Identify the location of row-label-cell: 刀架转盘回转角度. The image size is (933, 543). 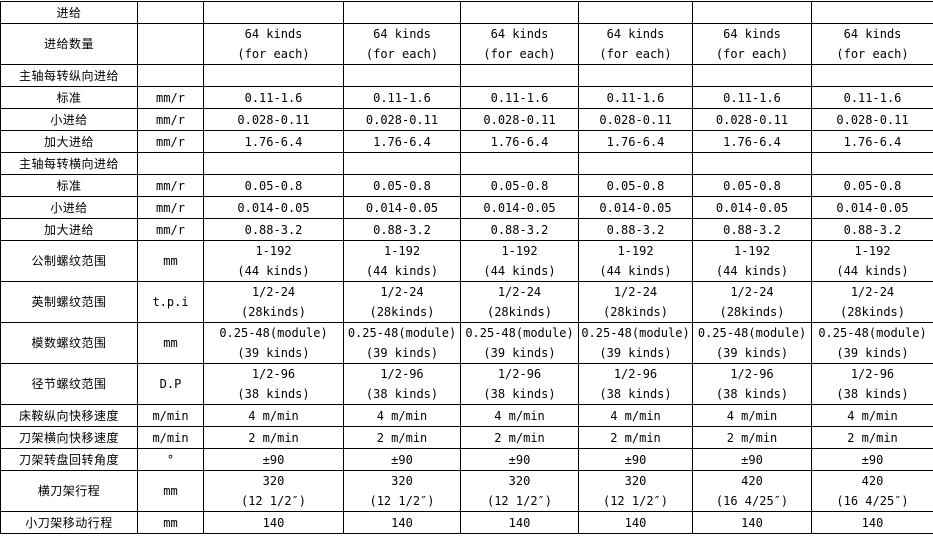
(69, 459).